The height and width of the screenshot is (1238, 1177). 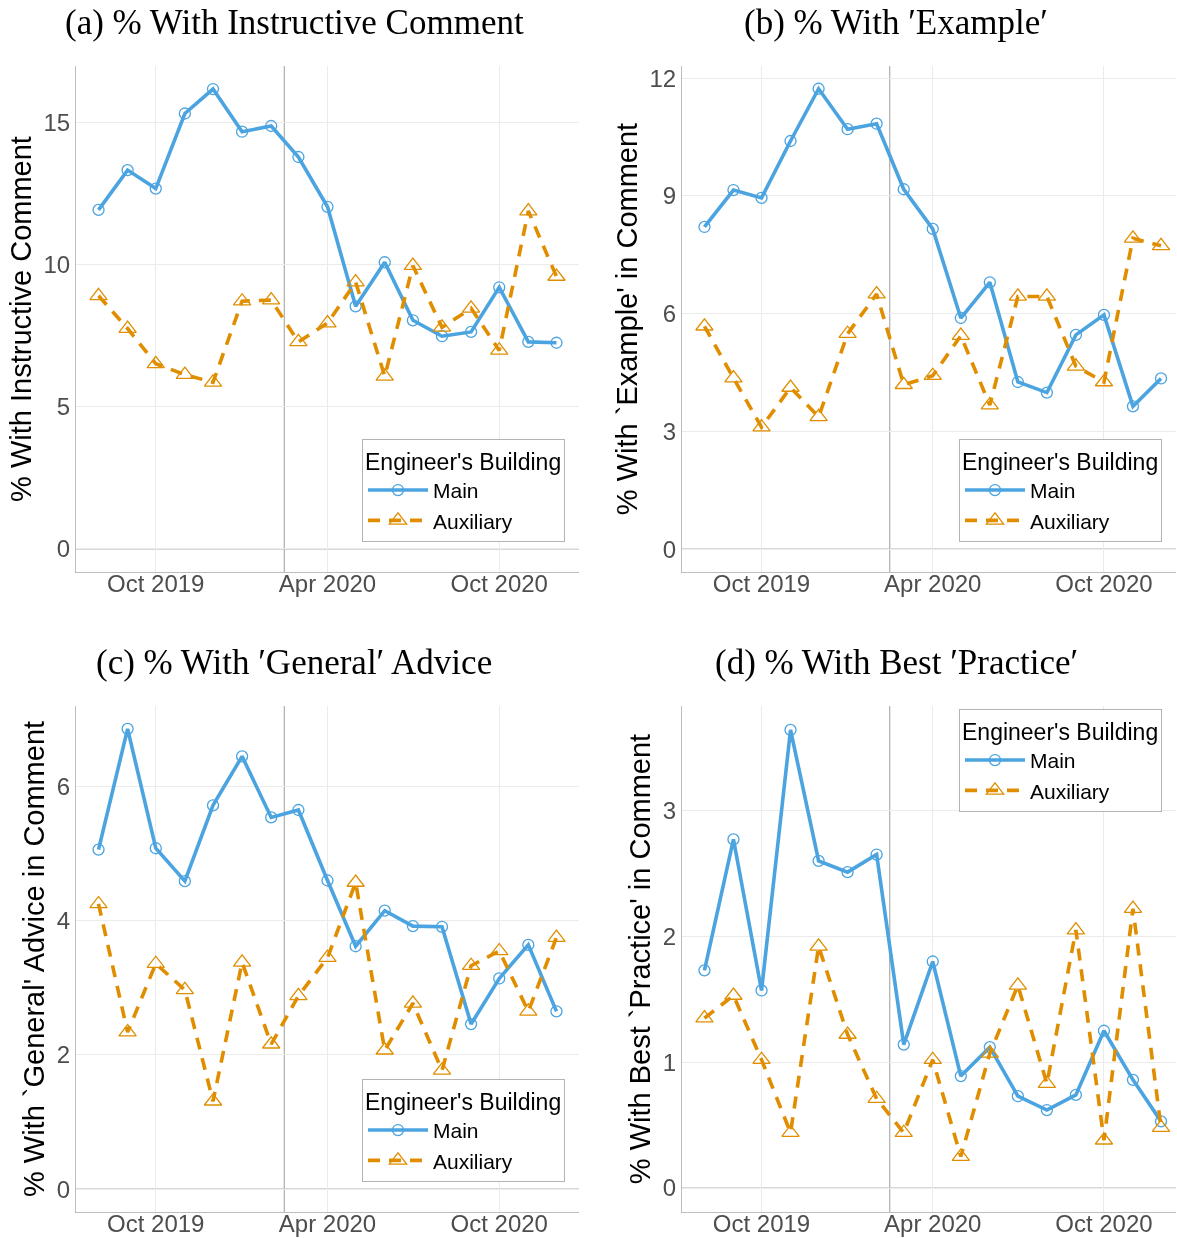 I want to click on y-tick-label: 15, so click(x=57, y=122).